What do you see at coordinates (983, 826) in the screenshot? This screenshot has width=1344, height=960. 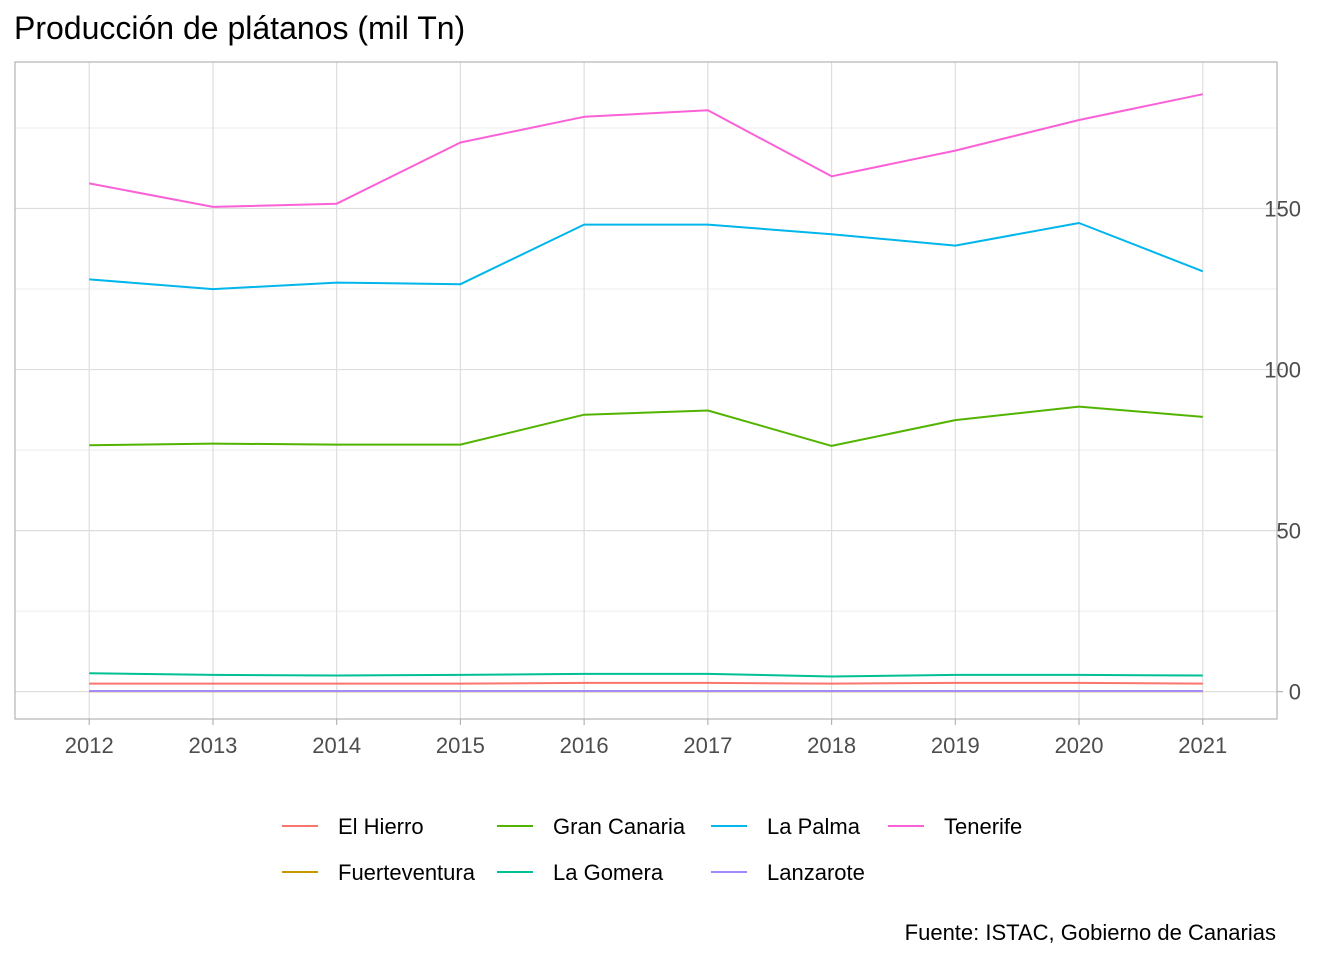 I see `legend-label: Tenerife` at bounding box center [983, 826].